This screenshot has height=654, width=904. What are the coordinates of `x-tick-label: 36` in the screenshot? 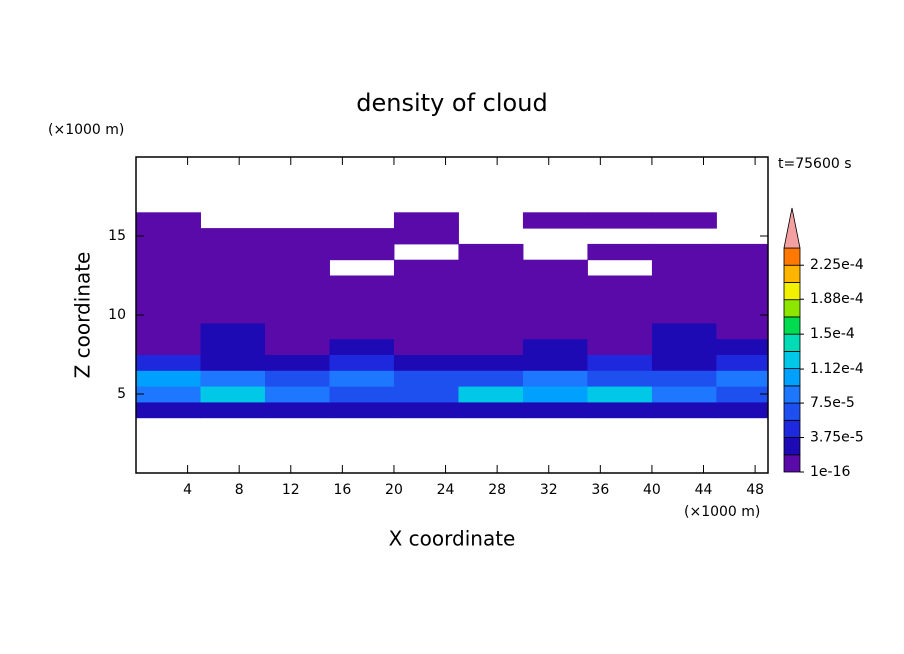 It's located at (600, 490).